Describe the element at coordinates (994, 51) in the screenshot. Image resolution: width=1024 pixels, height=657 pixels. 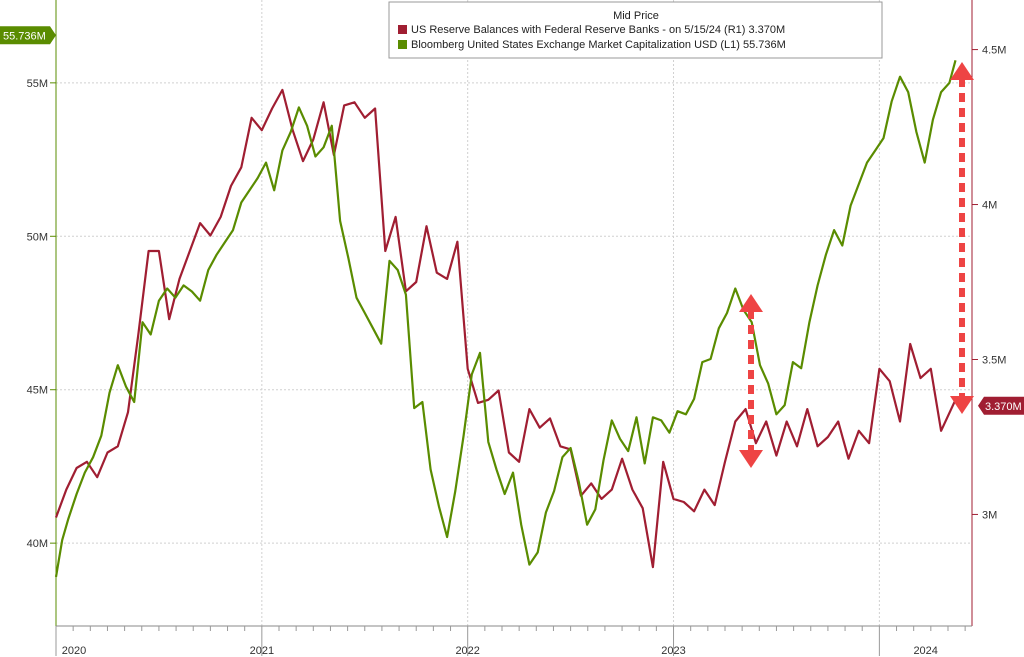
I see `right-tick-label: 4.5M` at that location.